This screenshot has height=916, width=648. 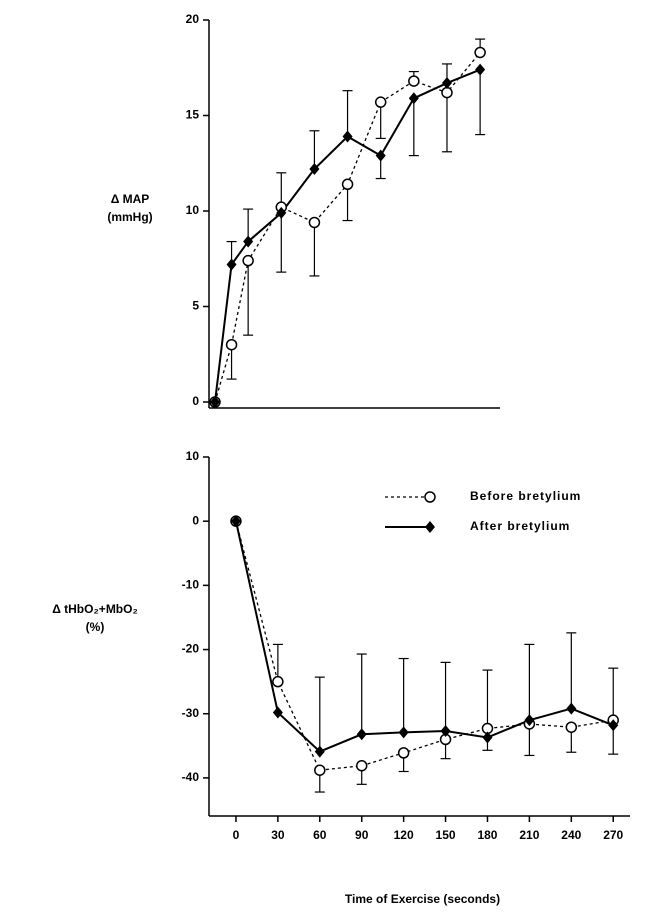 I want to click on y-tick-label: -20, so click(x=191, y=649).